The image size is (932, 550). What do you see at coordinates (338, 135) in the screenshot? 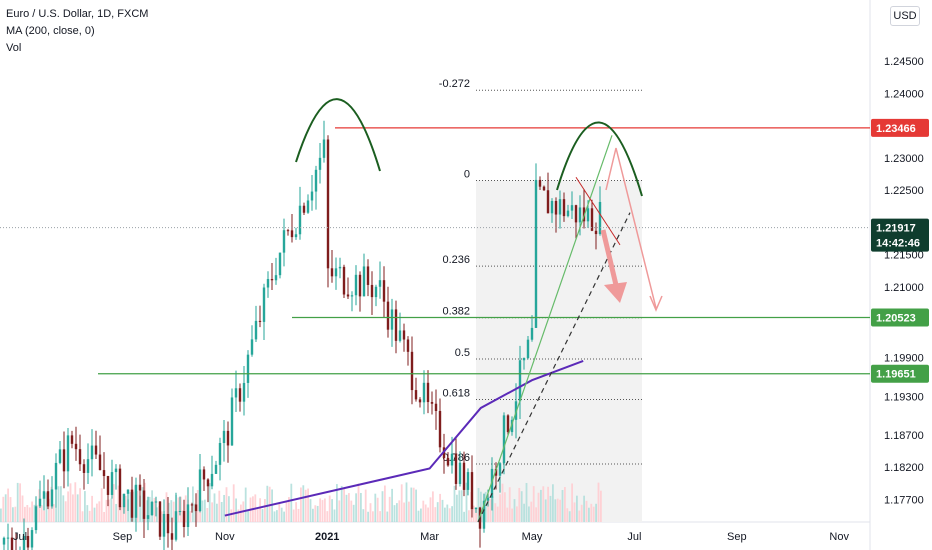
I see `peak-arc` at bounding box center [338, 135].